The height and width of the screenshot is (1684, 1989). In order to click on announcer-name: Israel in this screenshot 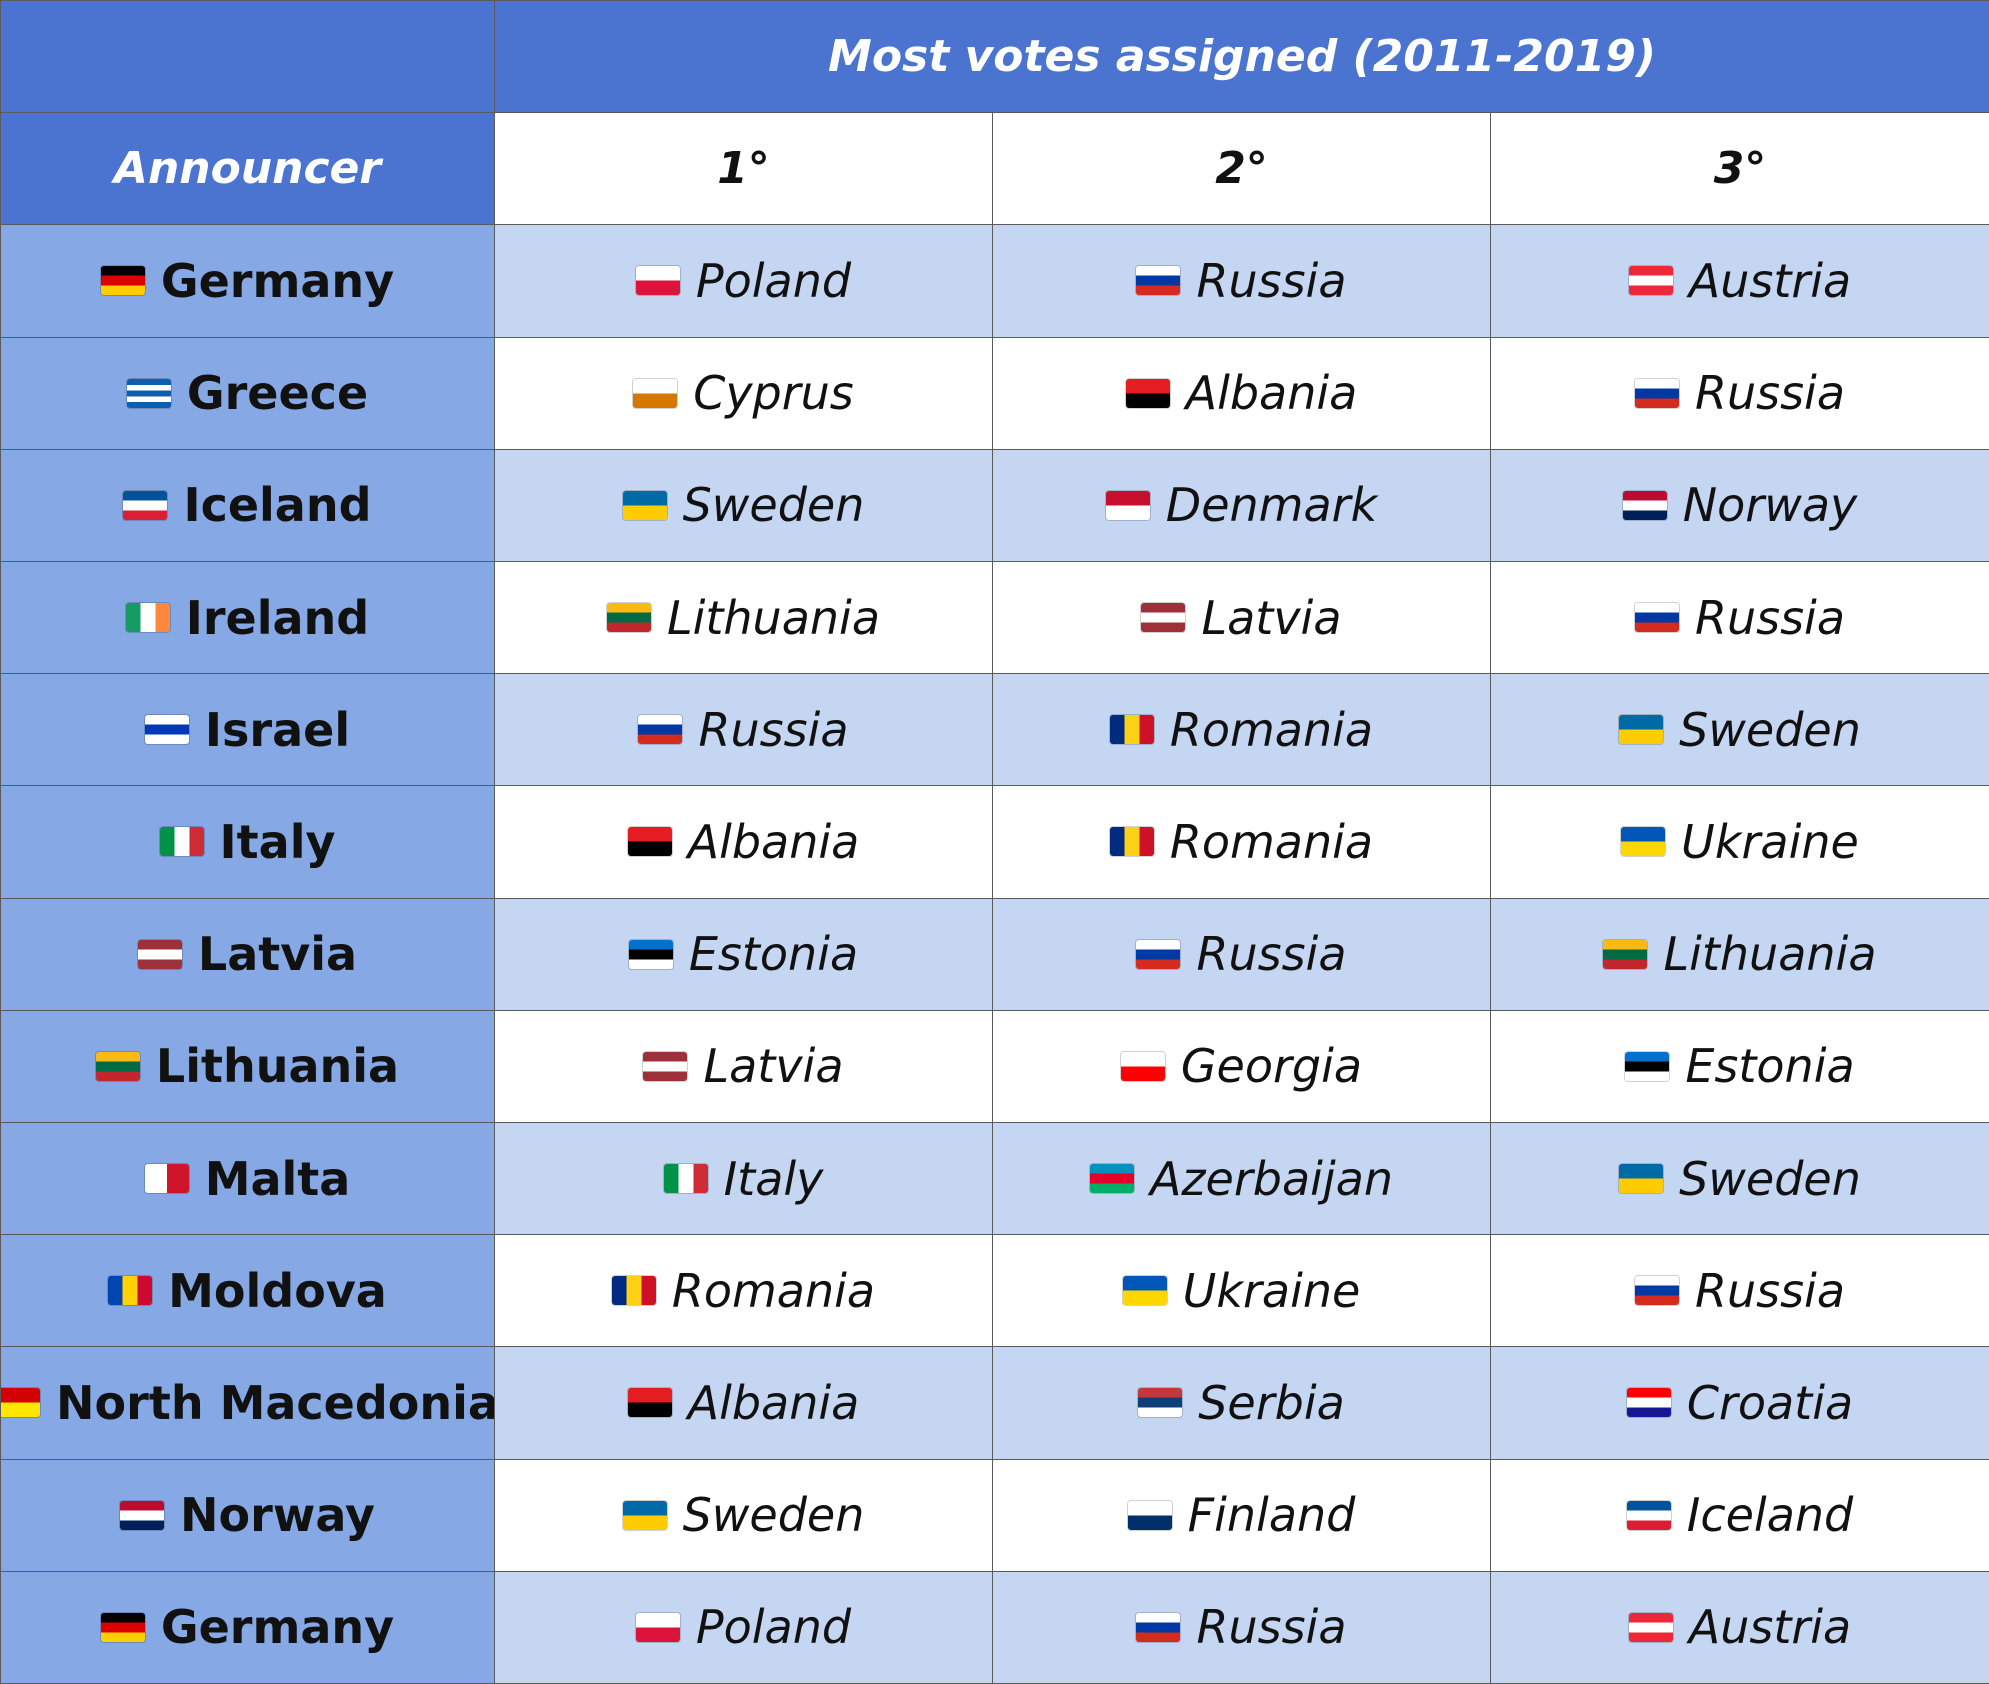, I will do `click(277, 729)`.